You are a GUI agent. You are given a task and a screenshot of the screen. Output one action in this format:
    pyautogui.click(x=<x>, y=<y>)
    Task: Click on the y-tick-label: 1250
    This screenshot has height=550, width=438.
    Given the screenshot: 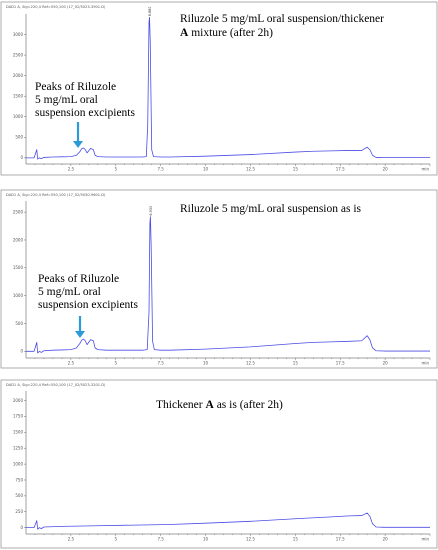 What is the action you would take?
    pyautogui.click(x=18, y=448)
    